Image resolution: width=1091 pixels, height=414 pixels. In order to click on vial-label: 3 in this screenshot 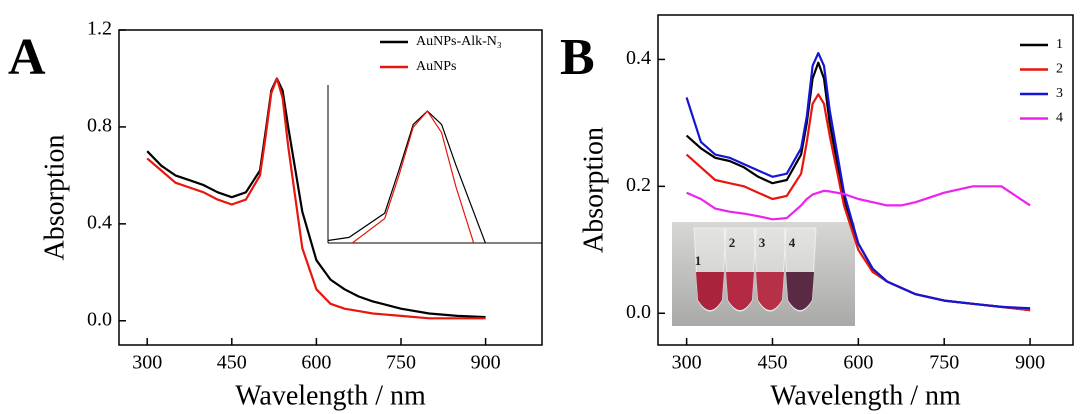, I will do `click(762, 242)`.